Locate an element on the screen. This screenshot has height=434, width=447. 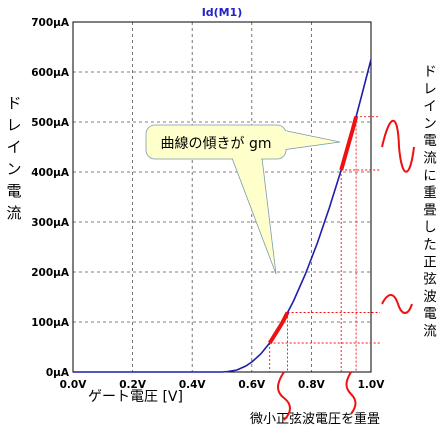
x-tick-label: 0.2V is located at coordinates (133, 385).